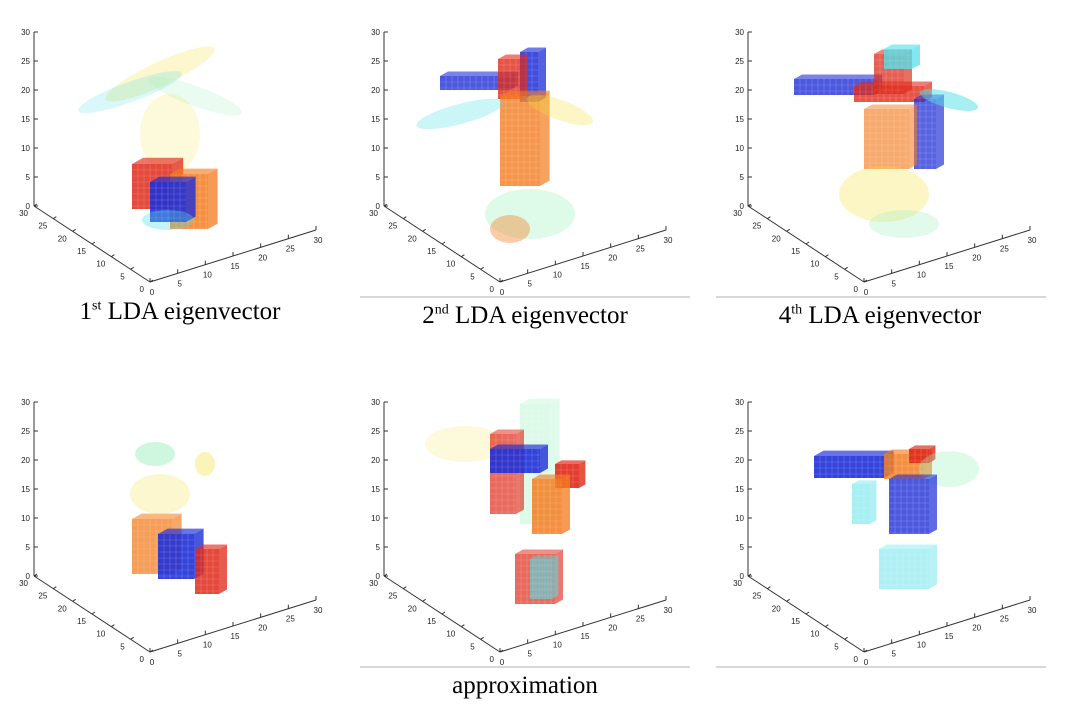 Image resolution: width=1074 pixels, height=718 pixels. I want to click on plot-approximation-1: 0 5 10 15 20 25 30 0 5 10 15 20 25 30 0 5 10 15 20 25 30, so click(179, 530).